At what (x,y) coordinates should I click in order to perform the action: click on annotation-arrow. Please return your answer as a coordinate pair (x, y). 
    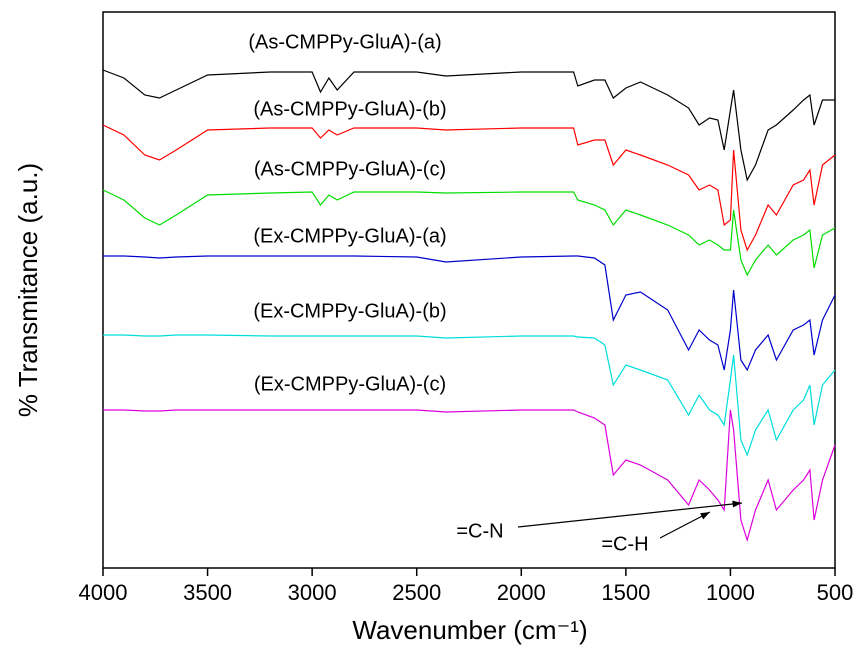
    Looking at the image, I should click on (630, 515).